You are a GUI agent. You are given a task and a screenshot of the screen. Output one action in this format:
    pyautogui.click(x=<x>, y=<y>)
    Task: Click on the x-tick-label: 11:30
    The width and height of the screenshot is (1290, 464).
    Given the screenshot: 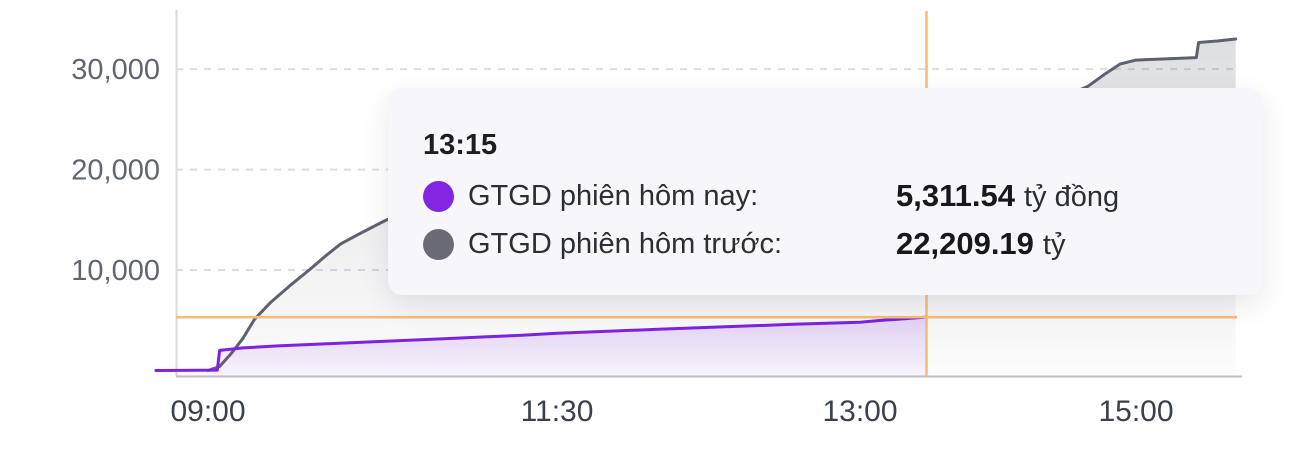 What is the action you would take?
    pyautogui.click(x=557, y=411)
    